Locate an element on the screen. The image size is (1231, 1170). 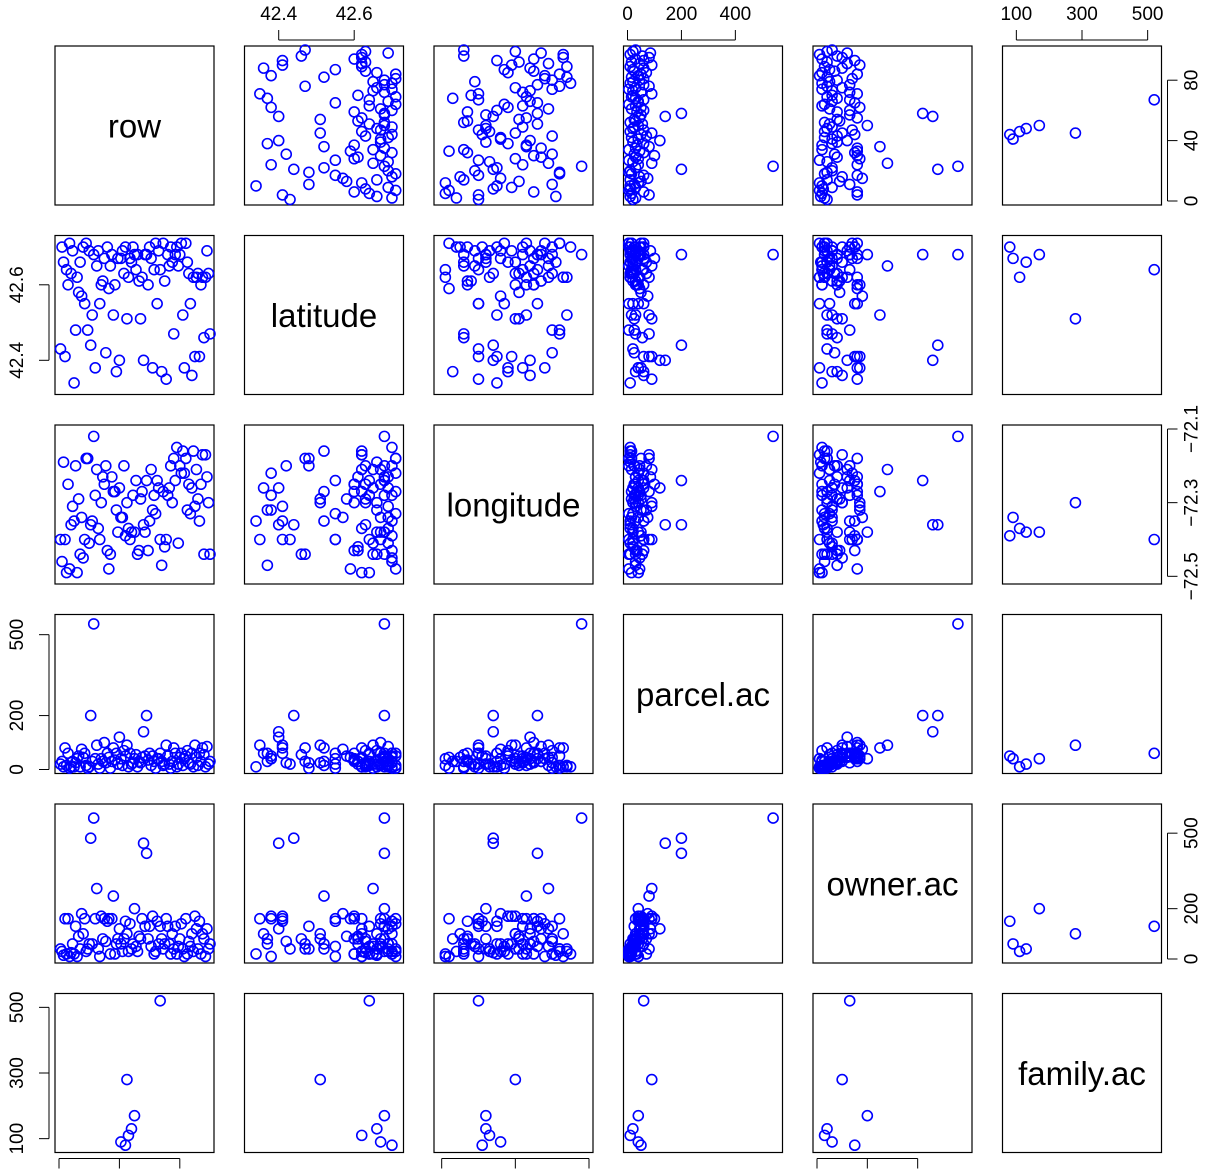
variable-label: longitude is located at coordinates (514, 505).